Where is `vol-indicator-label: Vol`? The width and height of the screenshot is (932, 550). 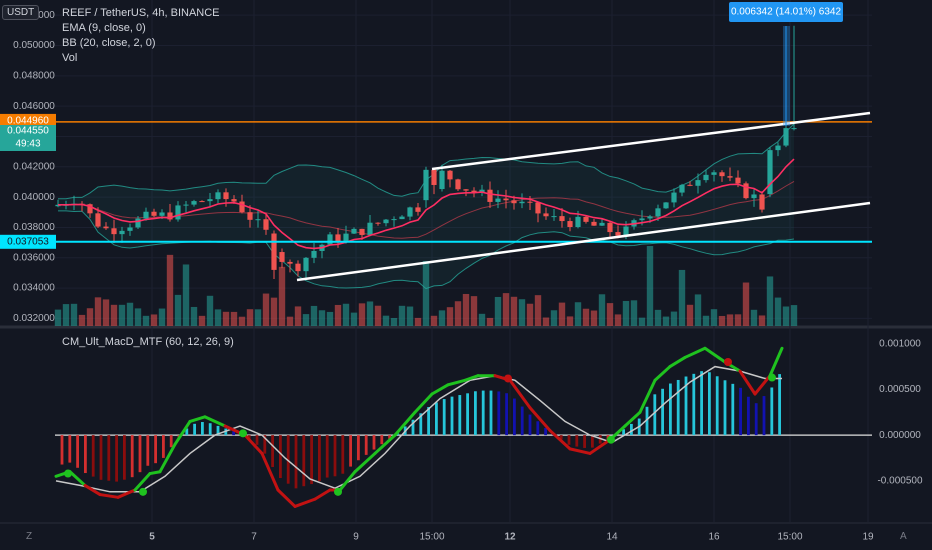
vol-indicator-label: Vol is located at coordinates (70, 58).